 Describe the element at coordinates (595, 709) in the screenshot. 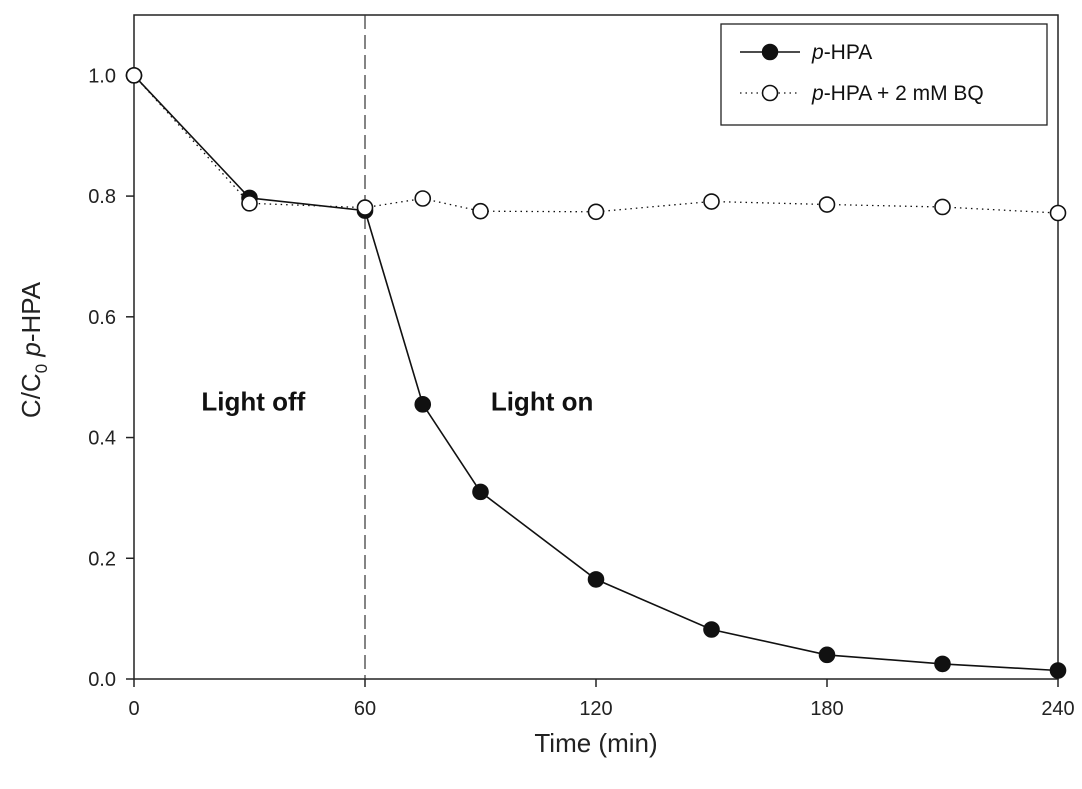

I see `x-tick-label: 120` at that location.